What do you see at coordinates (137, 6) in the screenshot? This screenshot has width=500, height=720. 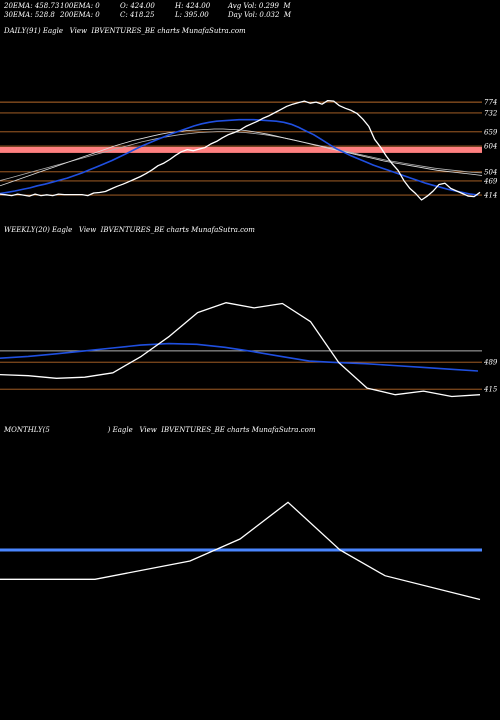 I see `open-readout: O: 424.00` at bounding box center [137, 6].